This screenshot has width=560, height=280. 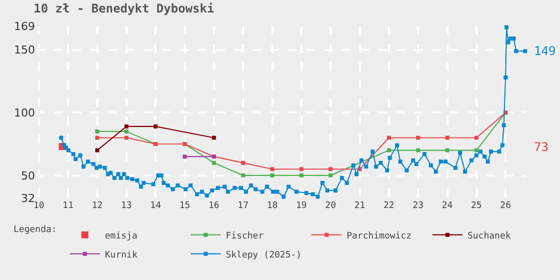 I want to click on x-tick-label: 16, so click(x=214, y=206).